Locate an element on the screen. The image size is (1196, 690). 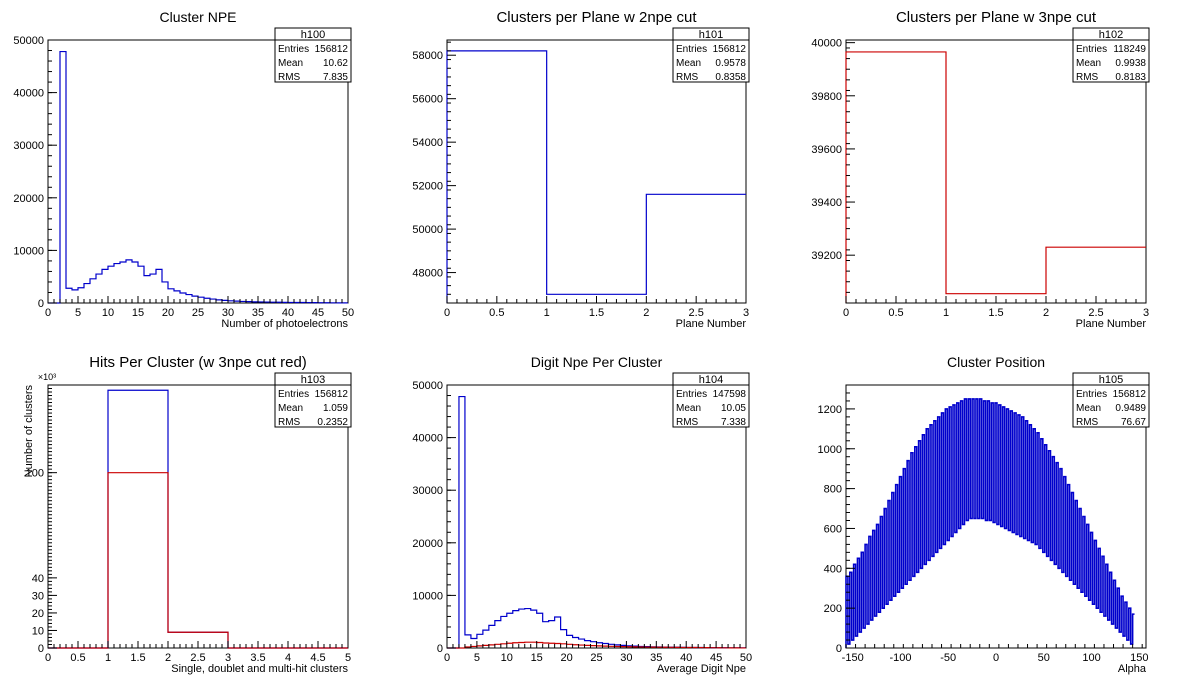
chart-title: Cluster Position is located at coordinates (996, 362).